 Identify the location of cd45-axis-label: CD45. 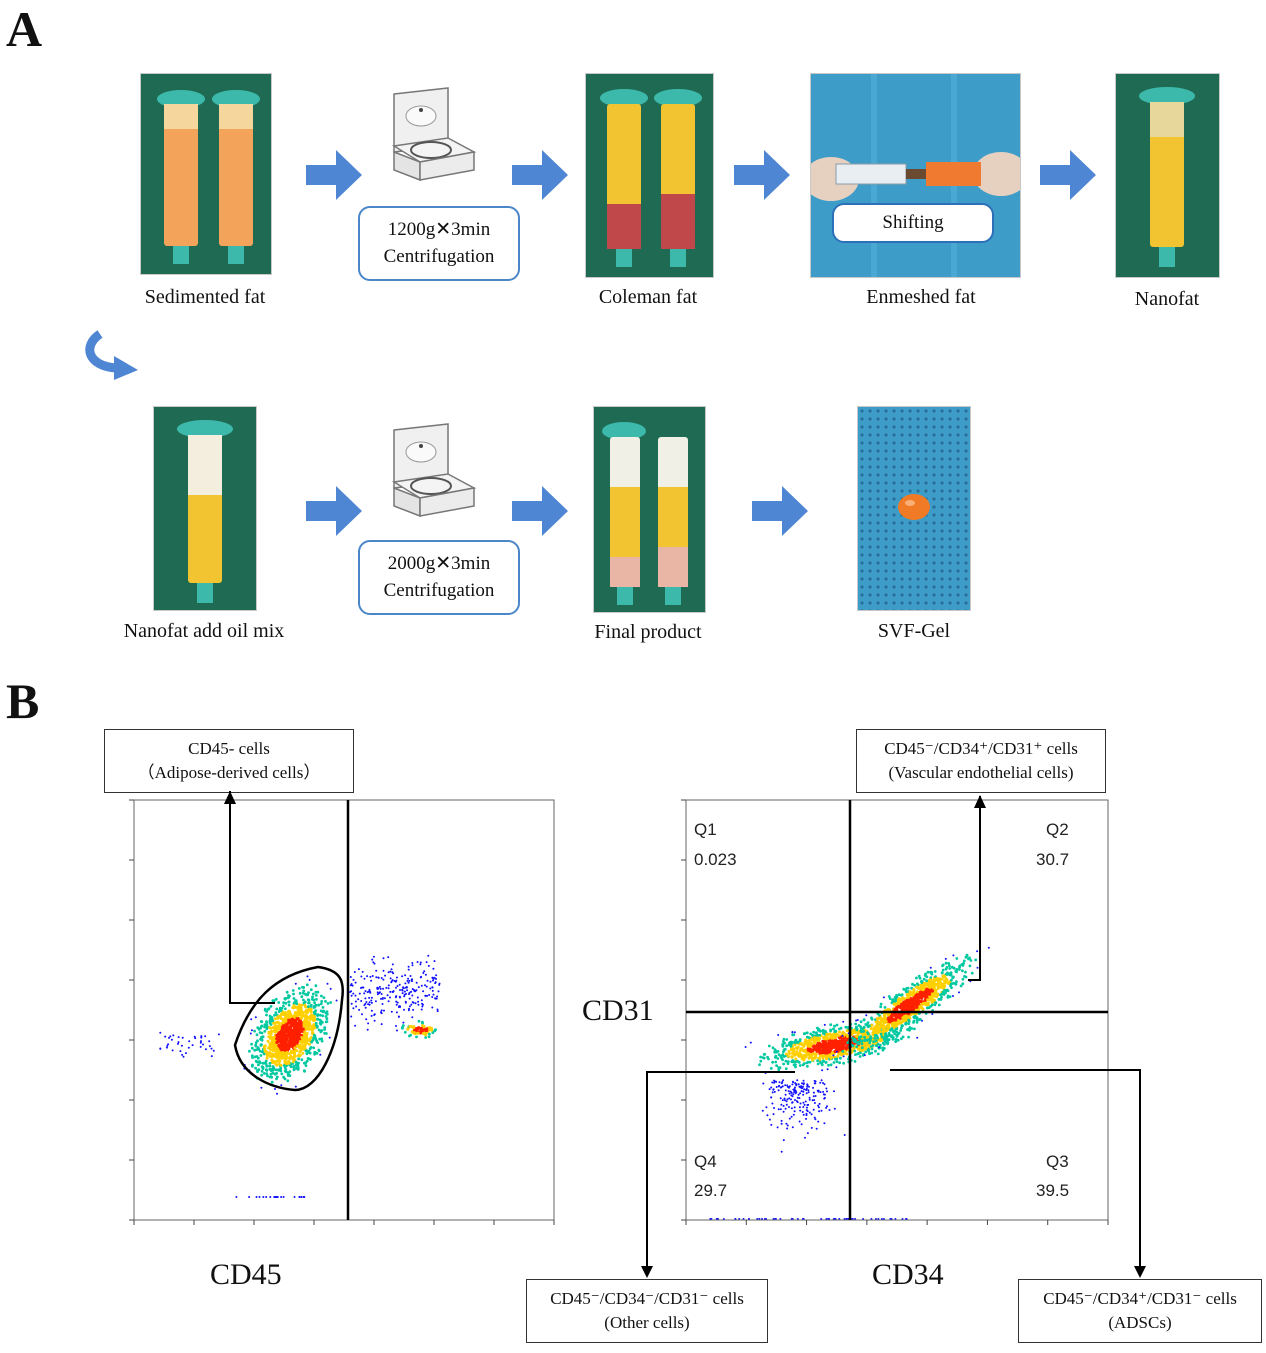
(246, 1274).